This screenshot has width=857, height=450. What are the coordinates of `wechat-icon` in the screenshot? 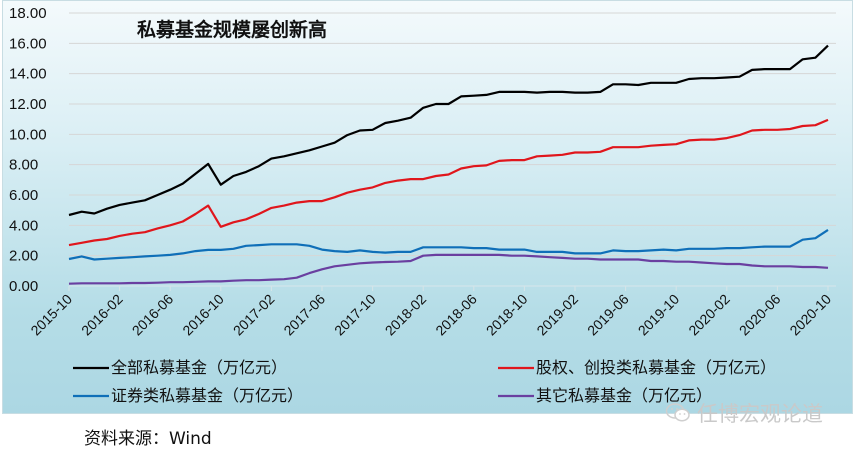 It's located at (677, 412).